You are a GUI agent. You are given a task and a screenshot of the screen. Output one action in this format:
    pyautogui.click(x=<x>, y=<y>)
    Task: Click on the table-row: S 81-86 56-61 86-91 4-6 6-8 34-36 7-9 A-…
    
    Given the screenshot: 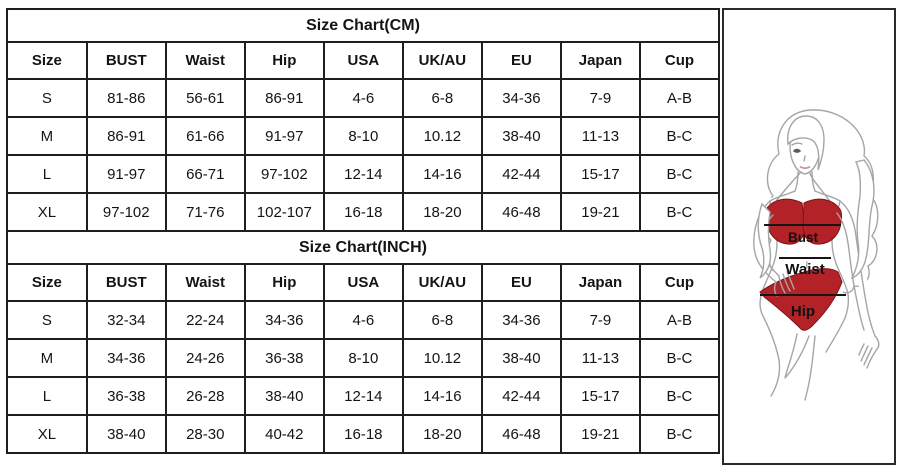 What is the action you would take?
    pyautogui.click(x=363, y=98)
    